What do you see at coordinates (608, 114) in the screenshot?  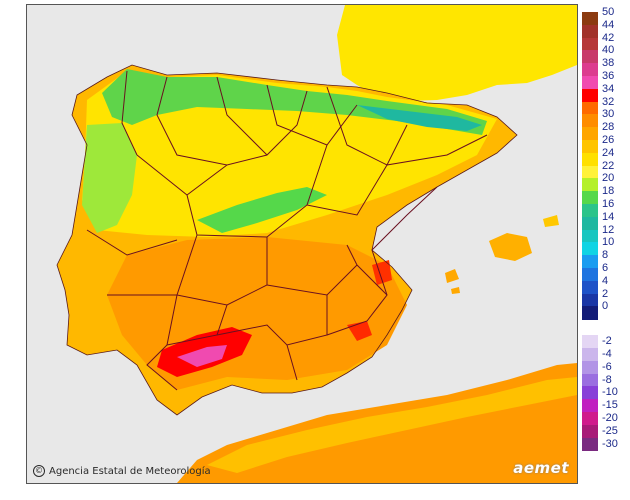 I see `legend-label: 30` at bounding box center [608, 114].